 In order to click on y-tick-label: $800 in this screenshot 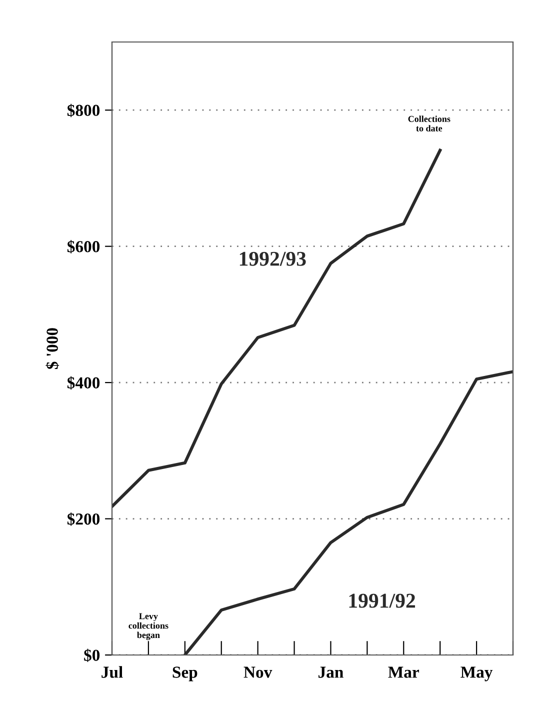, I will do `click(83, 111)`.